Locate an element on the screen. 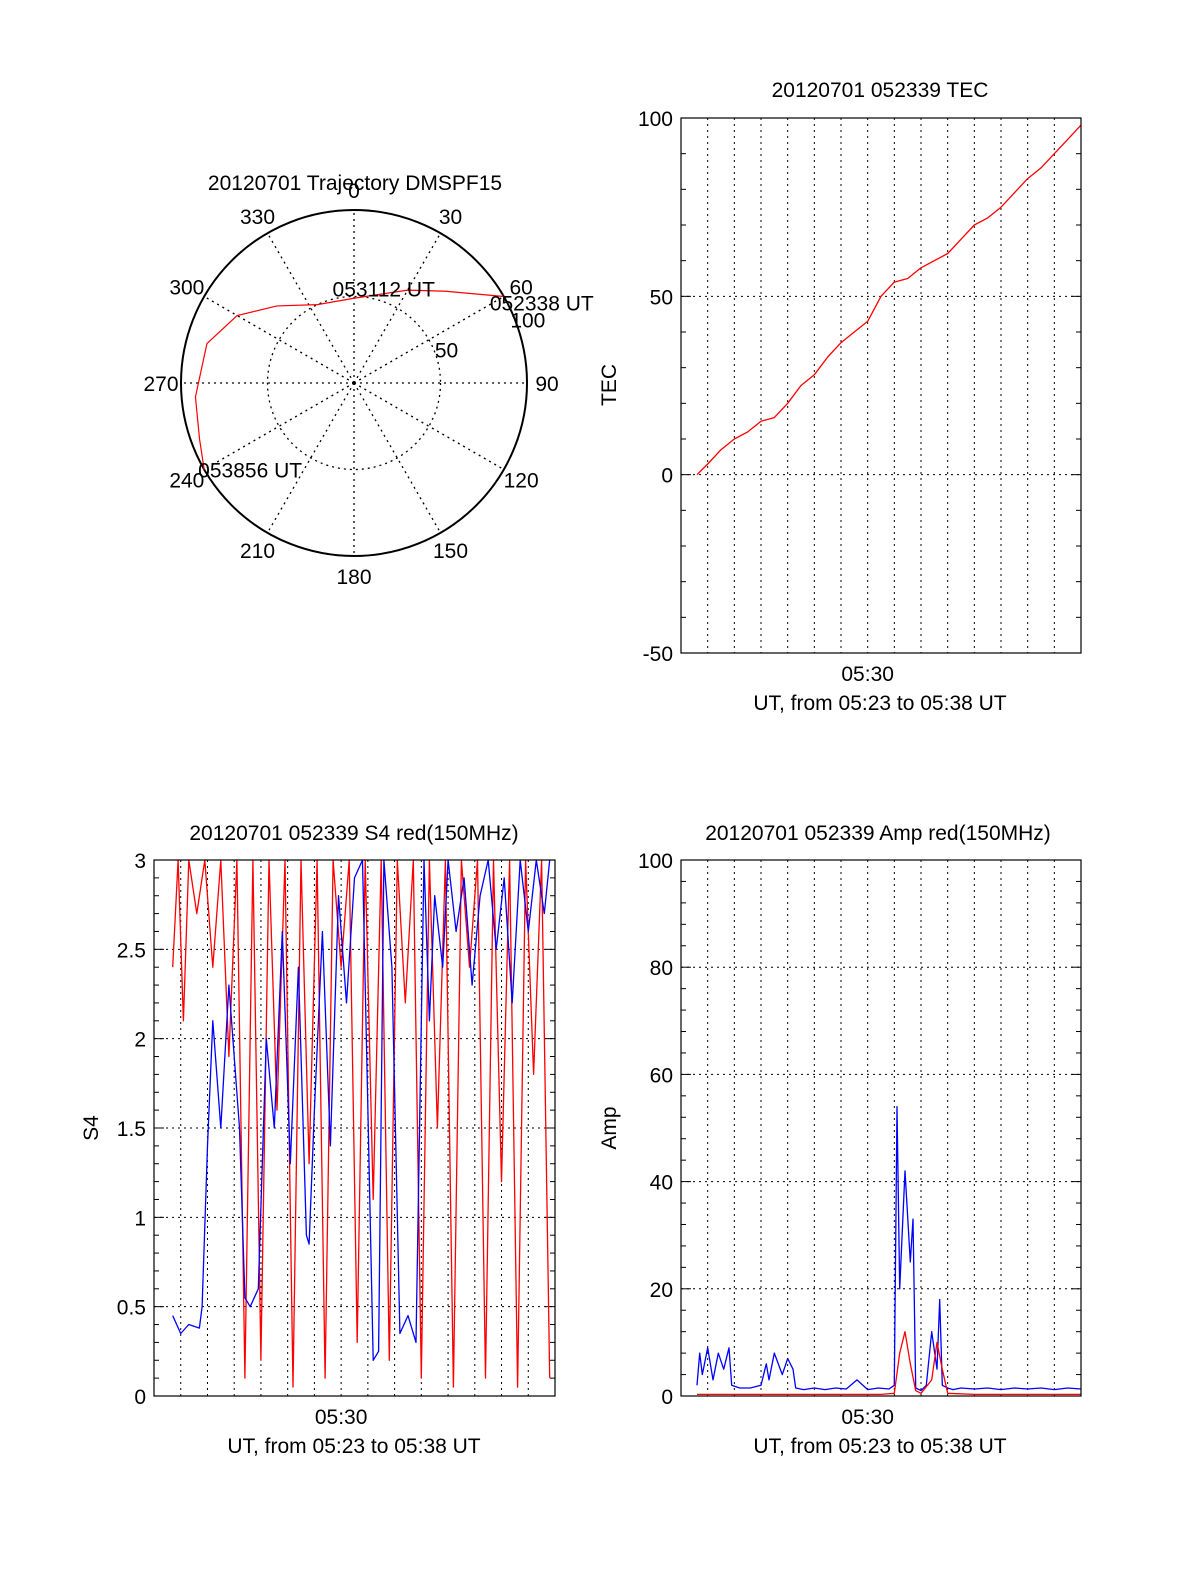 The image size is (1200, 1575). tec-ylabel: TEC is located at coordinates (609, 385).